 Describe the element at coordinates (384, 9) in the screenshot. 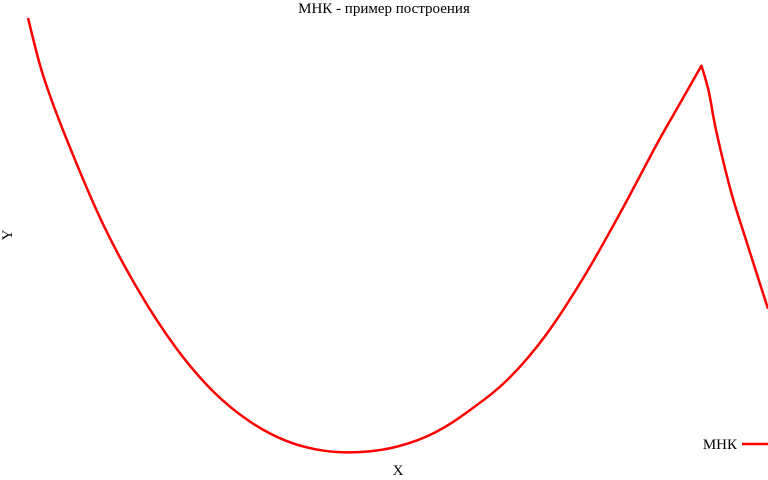

I see `chart-title: МНК - пример построения` at that location.